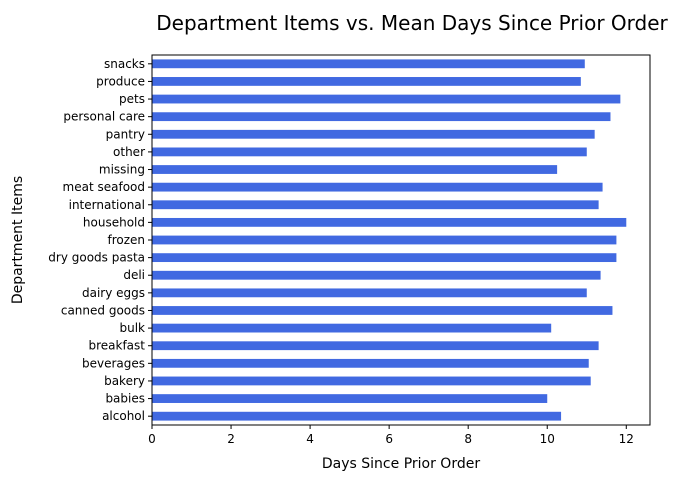 The height and width of the screenshot is (479, 695). What do you see at coordinates (104, 187) in the screenshot?
I see `y-tick-label: meat seafood` at bounding box center [104, 187].